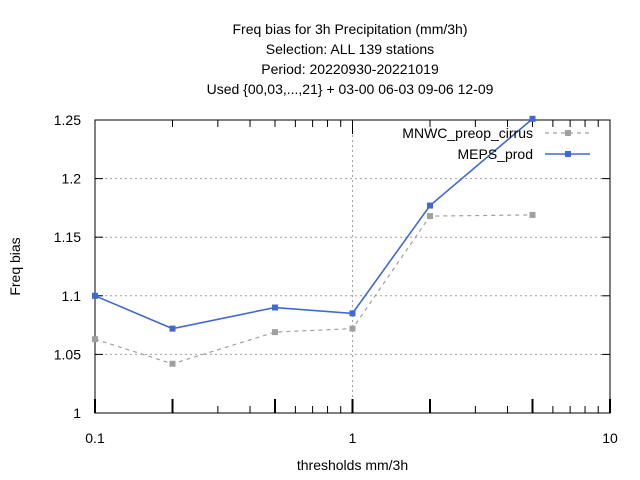  Describe the element at coordinates (467, 133) in the screenshot. I see `legend-label: MNWC_preop_cirrus` at that location.